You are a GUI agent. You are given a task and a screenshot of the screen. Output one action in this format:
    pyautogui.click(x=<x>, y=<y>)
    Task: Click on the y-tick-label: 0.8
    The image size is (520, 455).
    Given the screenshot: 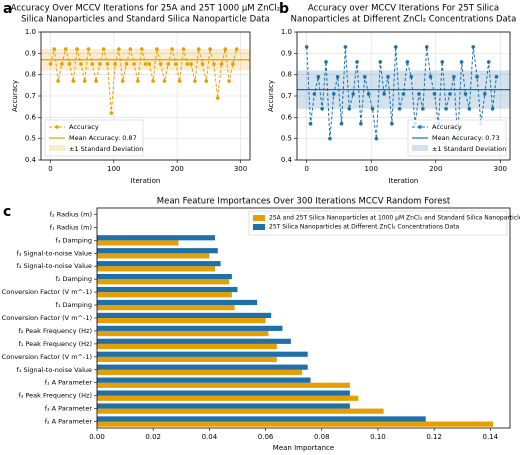 What is the action you would take?
    pyautogui.click(x=286, y=75)
    